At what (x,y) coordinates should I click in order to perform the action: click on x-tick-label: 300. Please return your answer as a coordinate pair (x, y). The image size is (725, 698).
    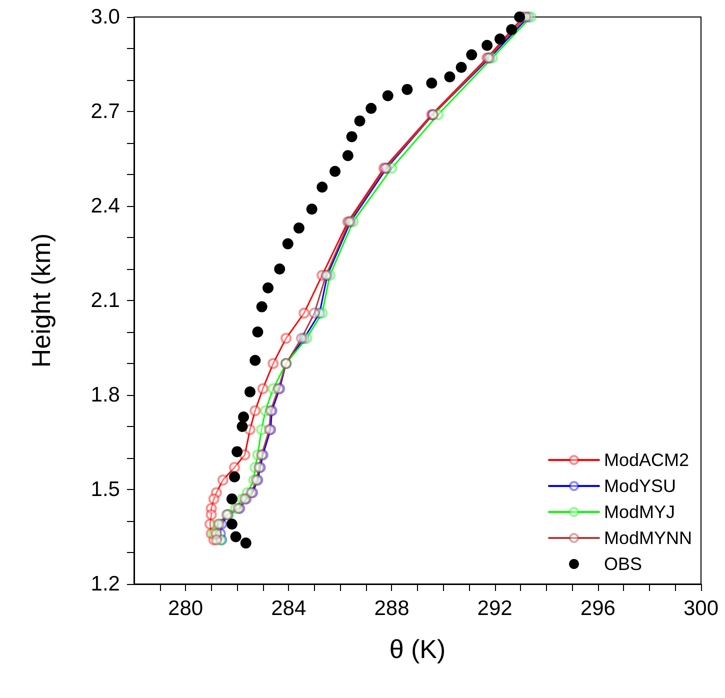
    Looking at the image, I should click on (701, 608).